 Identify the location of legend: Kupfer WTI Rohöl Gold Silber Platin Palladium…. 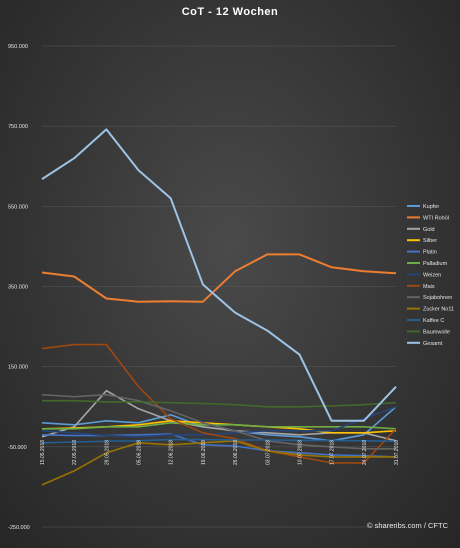
(430, 275).